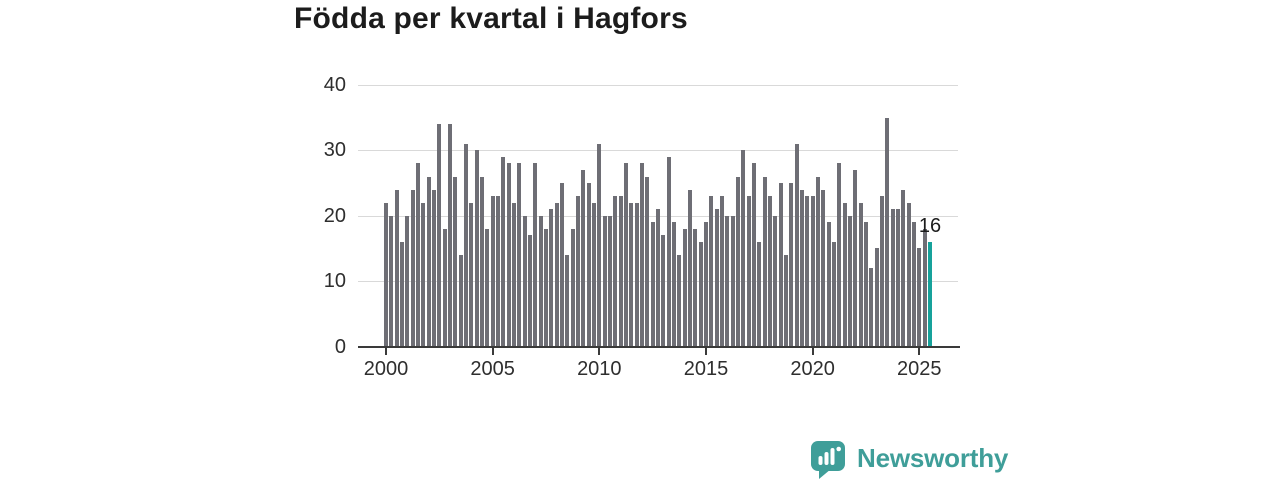  What do you see at coordinates (919, 368) in the screenshot?
I see `x-axis-tick-label: 2025` at bounding box center [919, 368].